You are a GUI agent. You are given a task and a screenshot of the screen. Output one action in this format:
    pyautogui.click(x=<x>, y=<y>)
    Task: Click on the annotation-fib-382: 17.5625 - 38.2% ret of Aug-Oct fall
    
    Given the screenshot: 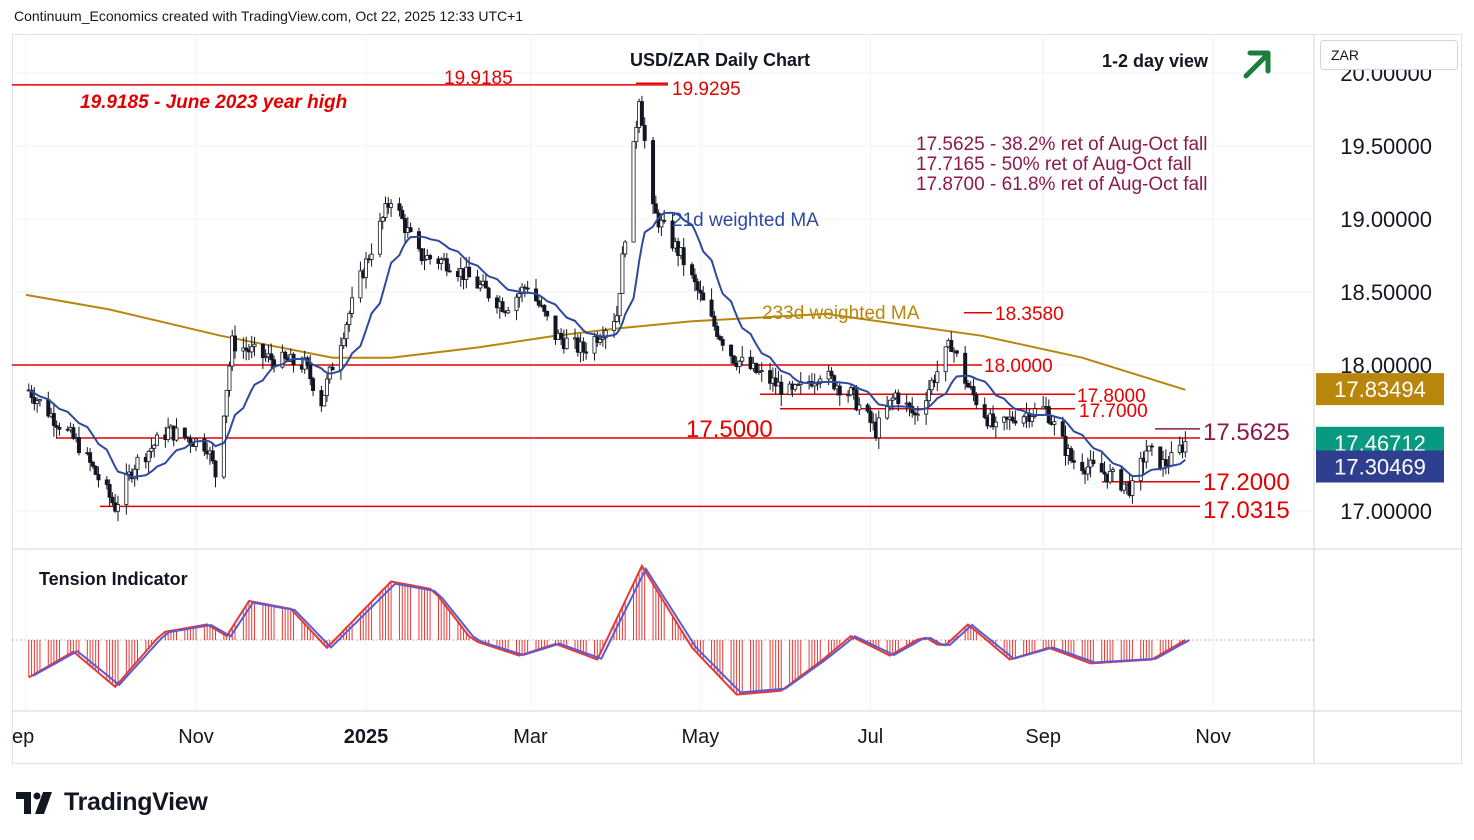 What is the action you would take?
    pyautogui.click(x=1062, y=144)
    